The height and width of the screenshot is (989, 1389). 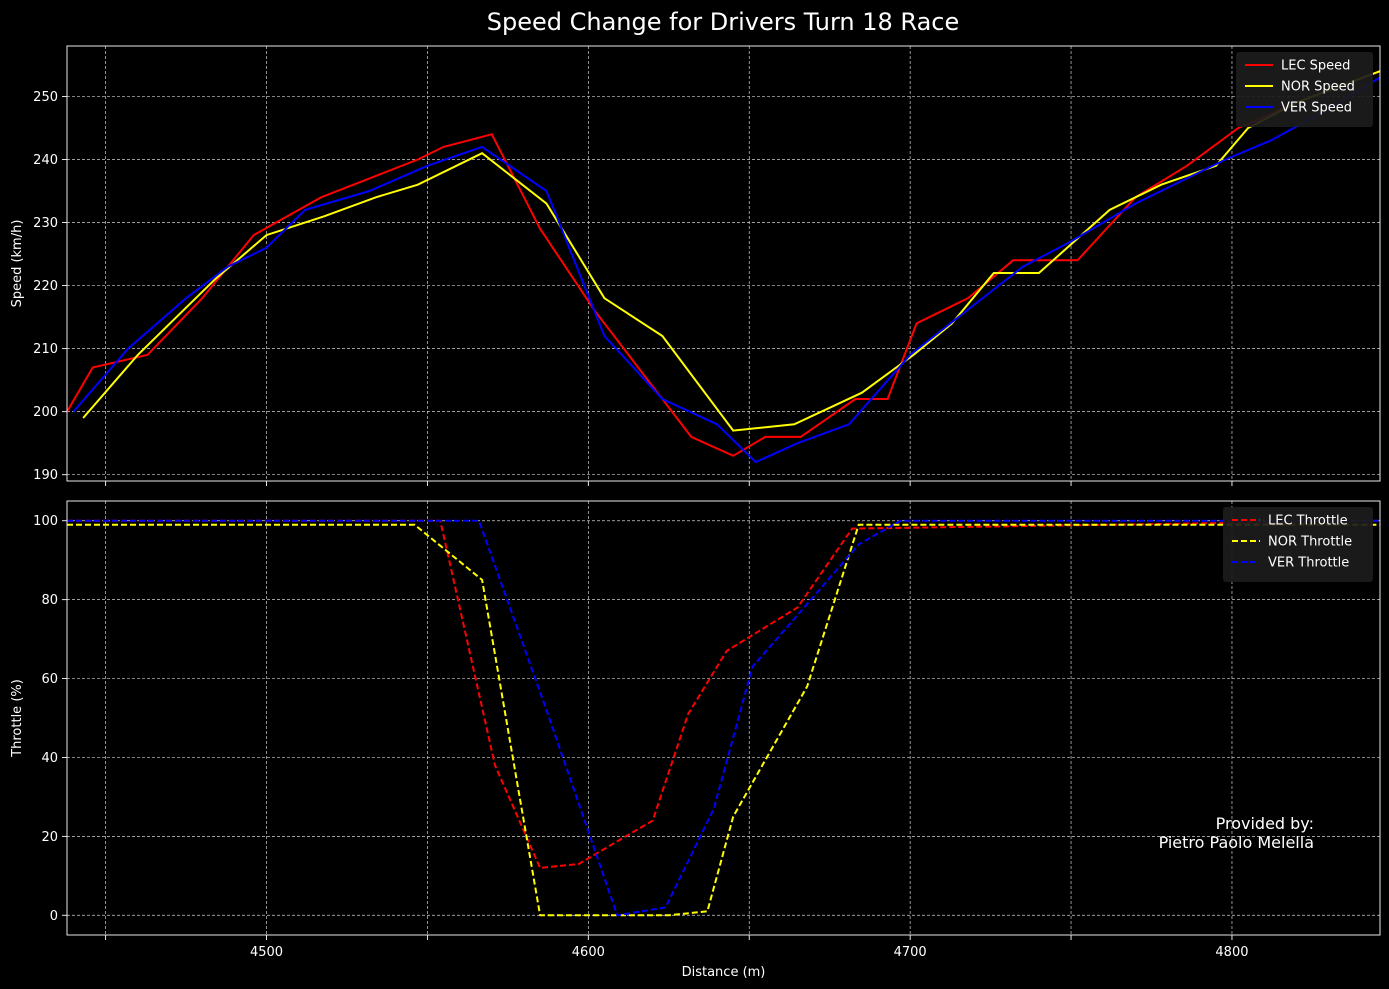 What do you see at coordinates (45, 160) in the screenshot?
I see `y-tick-label: 240` at bounding box center [45, 160].